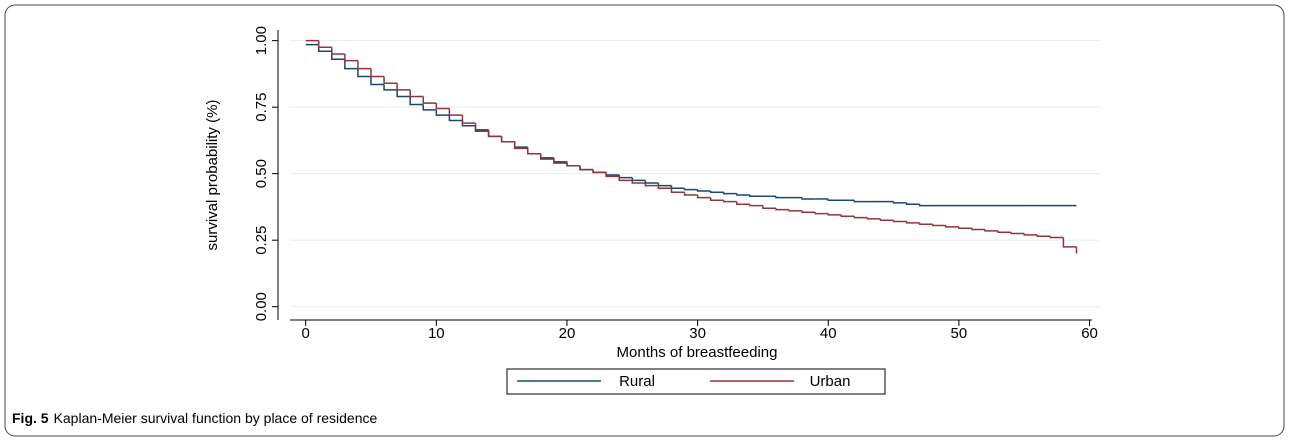 Image resolution: width=1290 pixels, height=442 pixels. Describe the element at coordinates (697, 352) in the screenshot. I see `x-axis-title: Months of breastfeeding` at that location.